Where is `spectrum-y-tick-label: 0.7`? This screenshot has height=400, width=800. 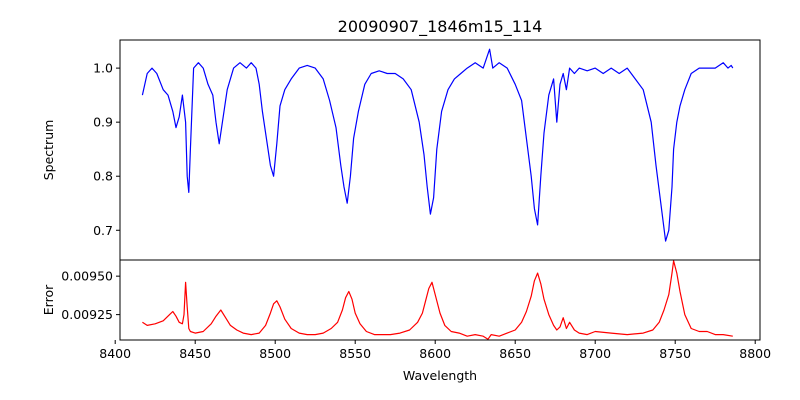 spectrum-y-tick-label: 0.7 is located at coordinates (103, 230).